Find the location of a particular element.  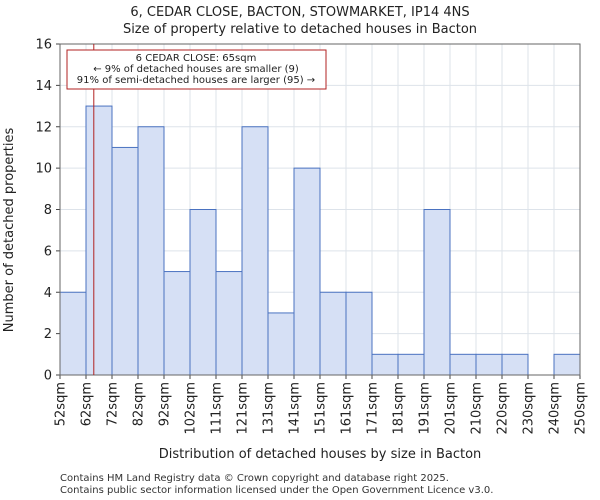

y-tick-label-1: 2 is located at coordinates (48, 334).